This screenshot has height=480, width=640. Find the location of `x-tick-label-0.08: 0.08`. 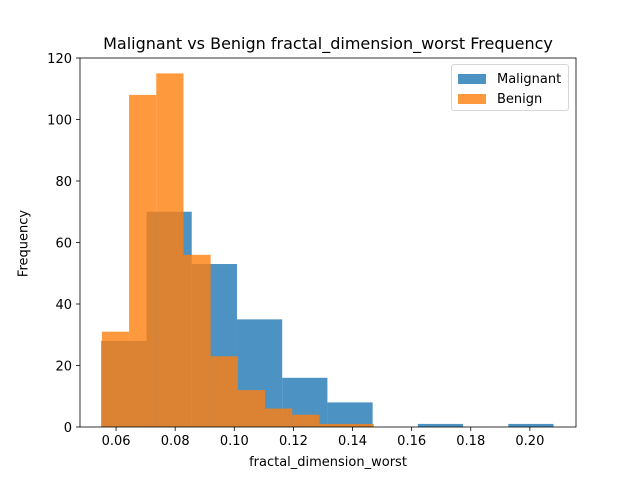

x-tick-label-0.08: 0.08 is located at coordinates (175, 441).